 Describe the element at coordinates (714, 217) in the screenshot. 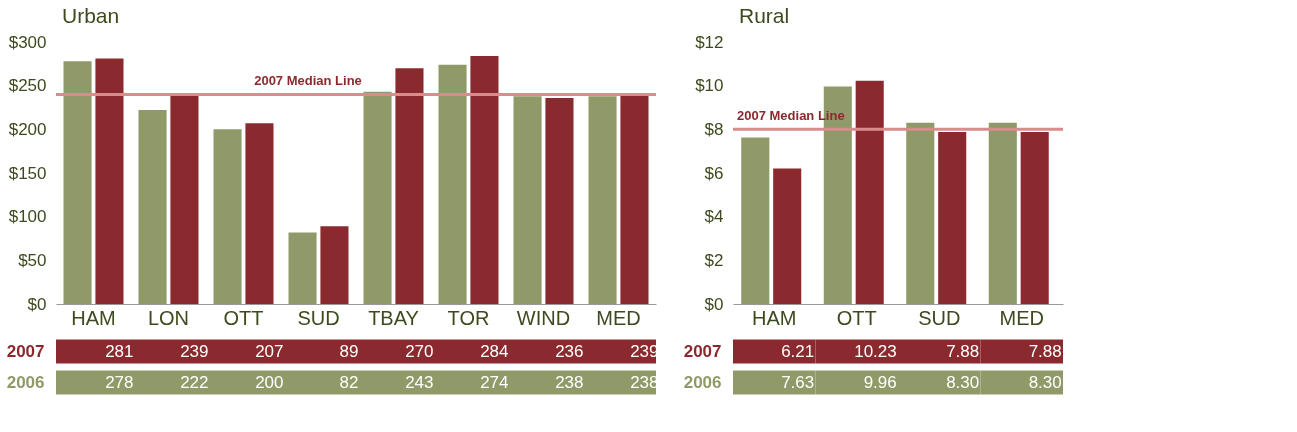

I see `y-tick-label: $4` at that location.